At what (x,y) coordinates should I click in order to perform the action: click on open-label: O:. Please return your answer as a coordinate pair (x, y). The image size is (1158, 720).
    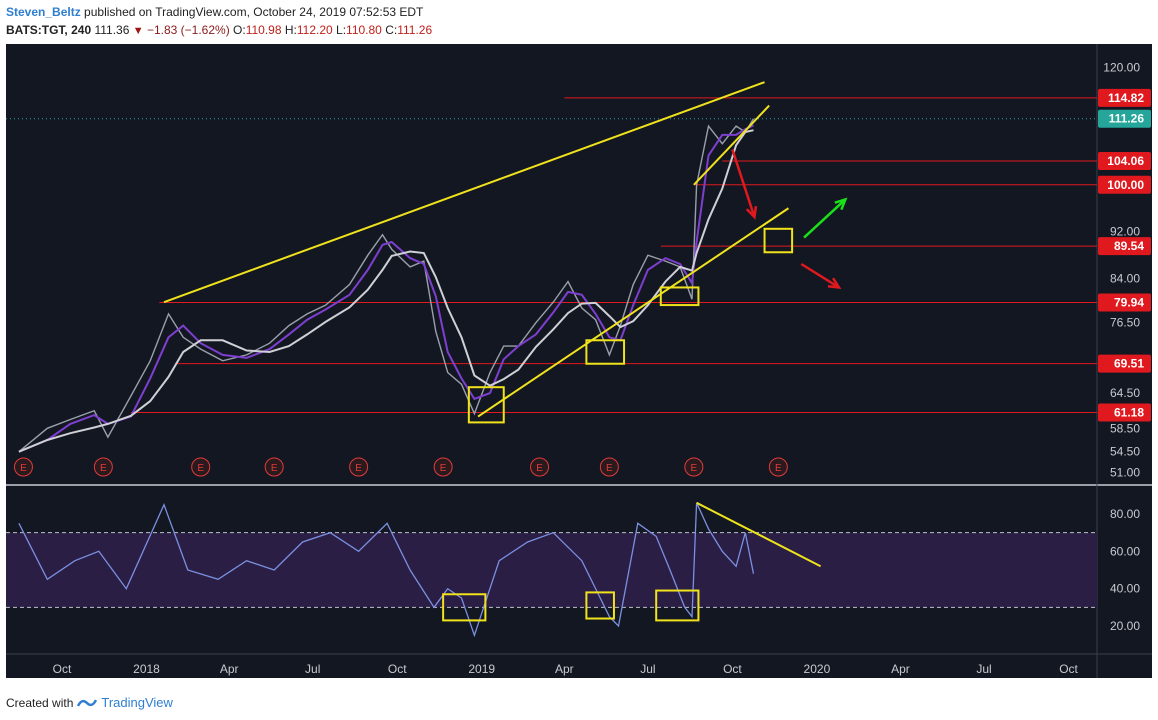
    Looking at the image, I should click on (239, 30).